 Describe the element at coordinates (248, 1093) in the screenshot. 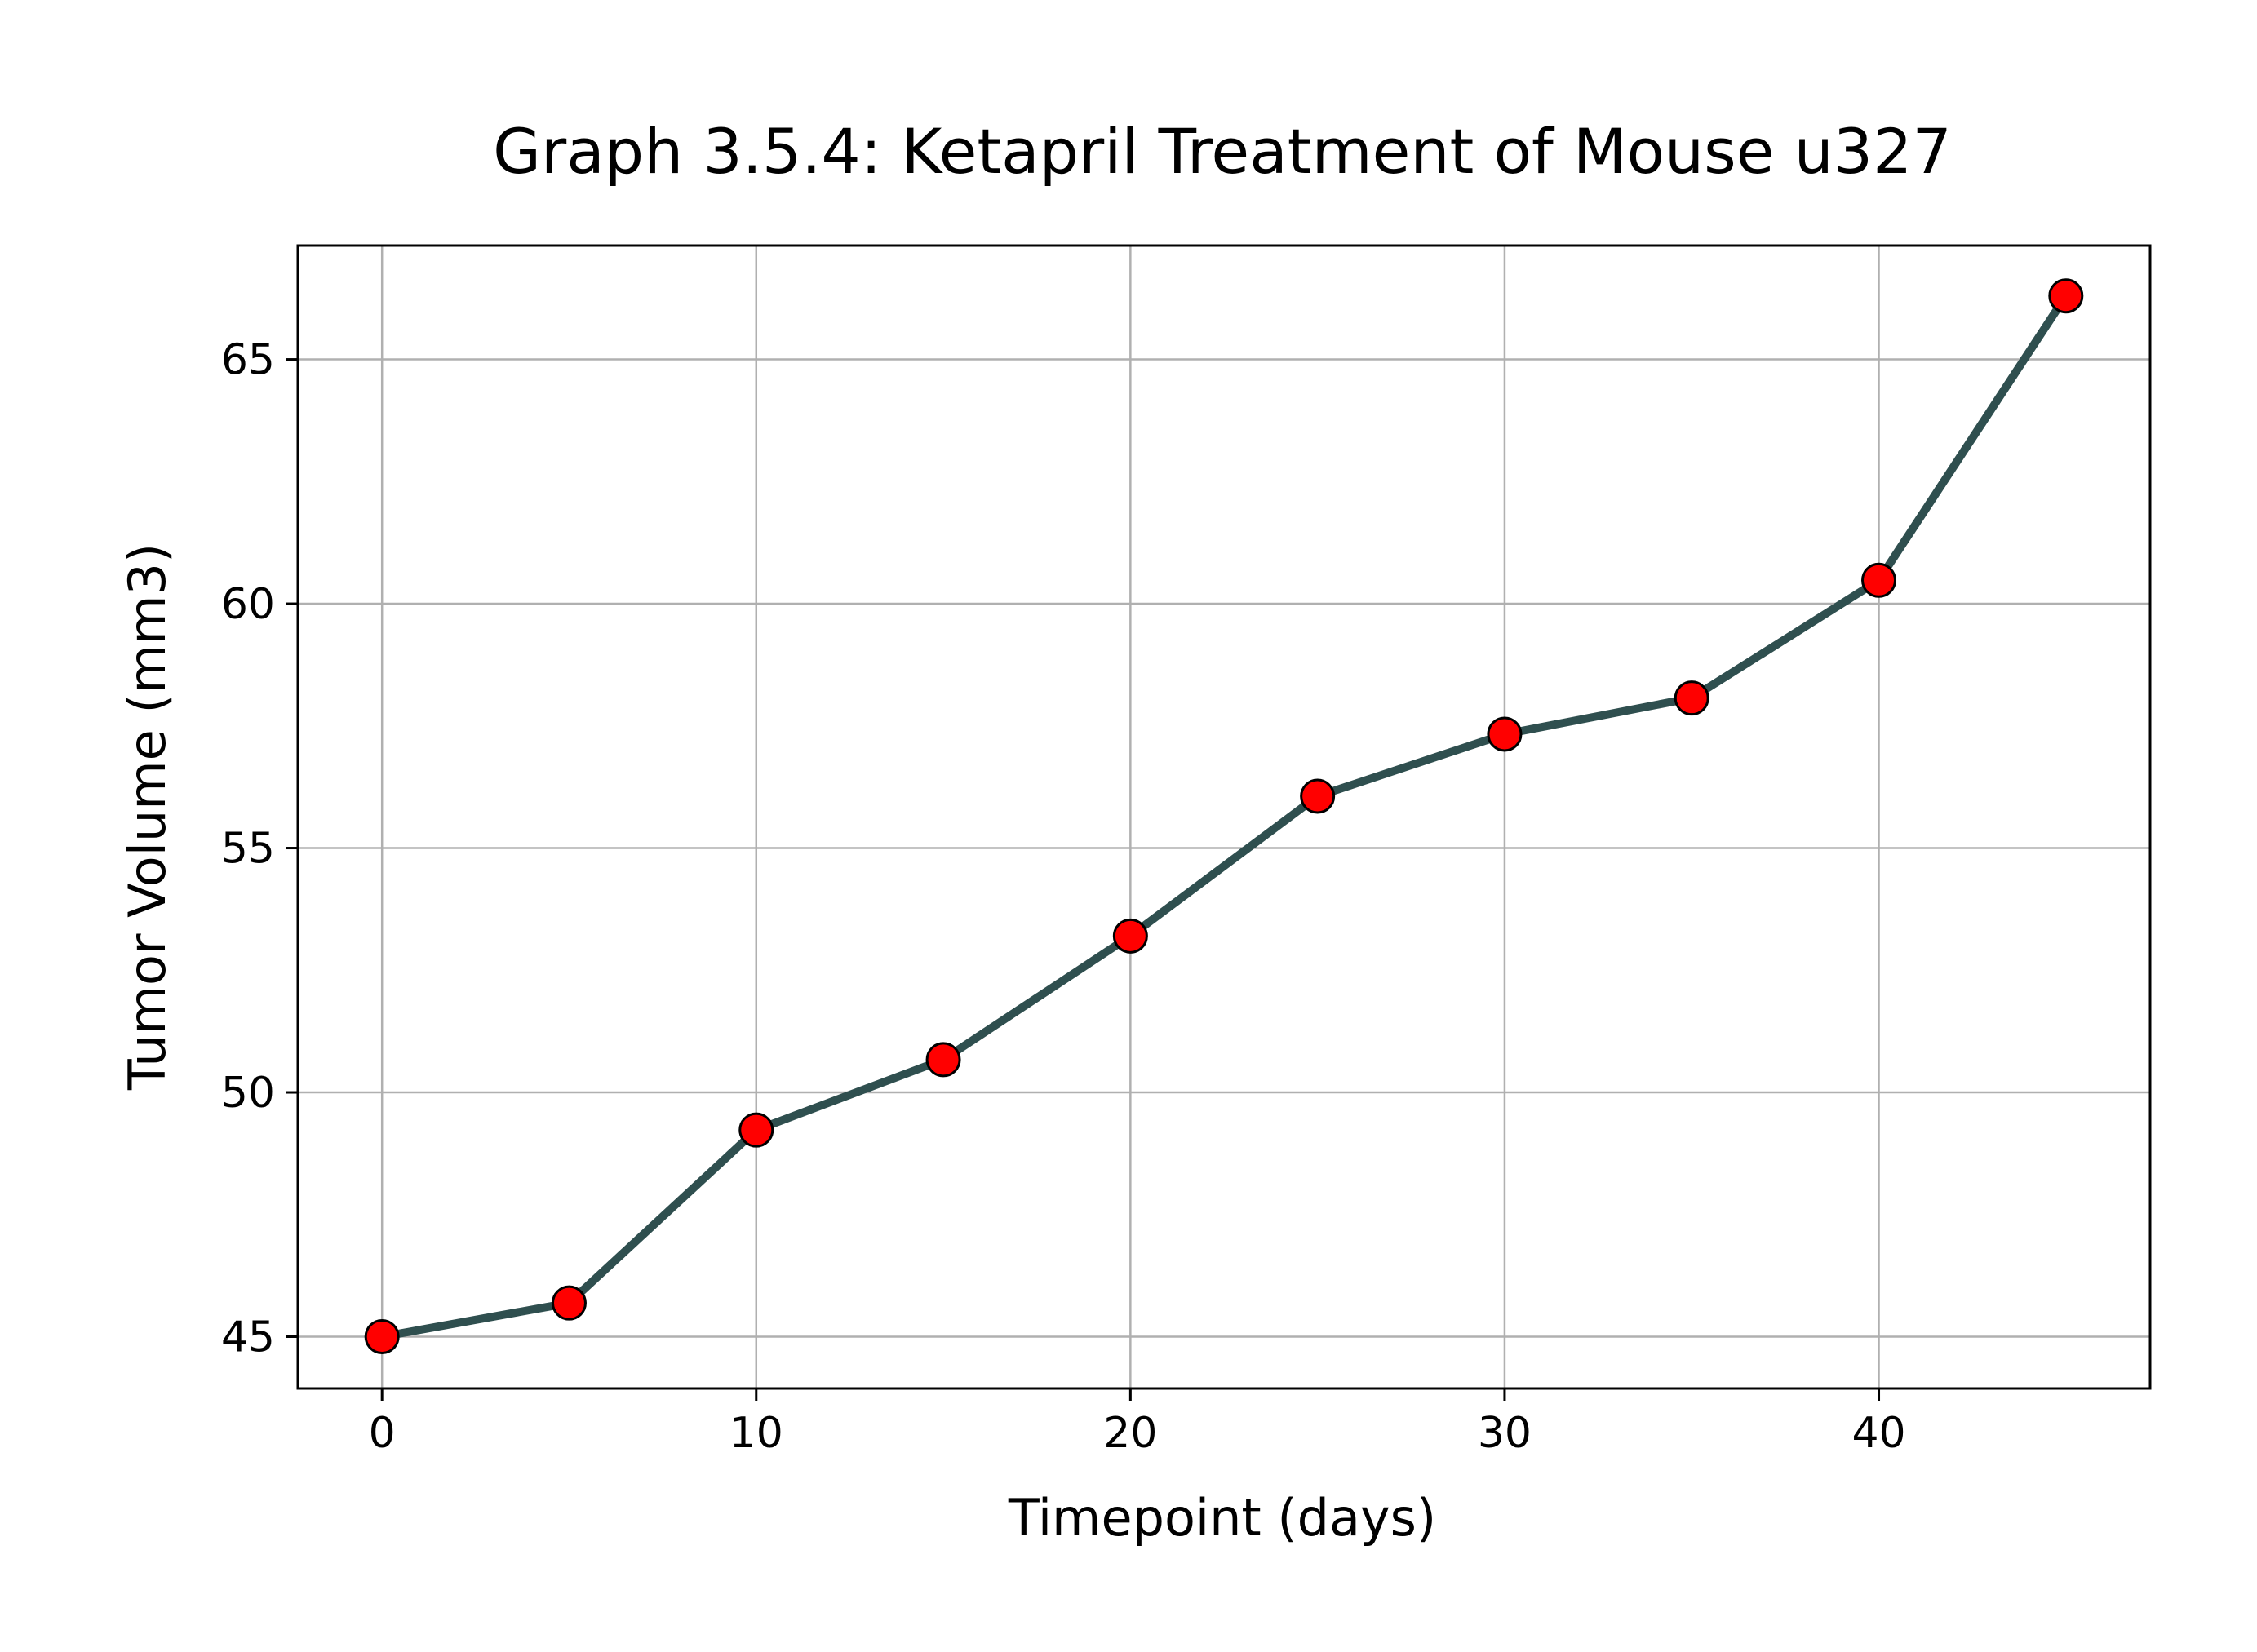

I see `y-tick-label: 50` at that location.